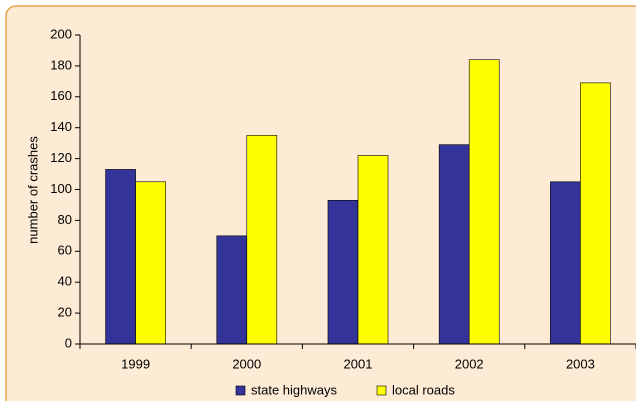  What do you see at coordinates (135, 363) in the screenshot?
I see `x-tick-label: 1999` at bounding box center [135, 363].